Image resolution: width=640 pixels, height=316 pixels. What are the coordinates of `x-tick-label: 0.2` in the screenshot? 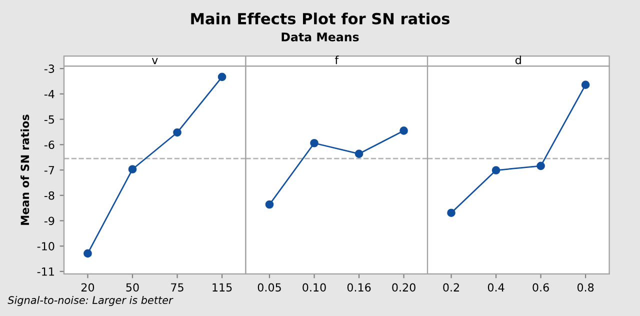 It's located at (451, 287).